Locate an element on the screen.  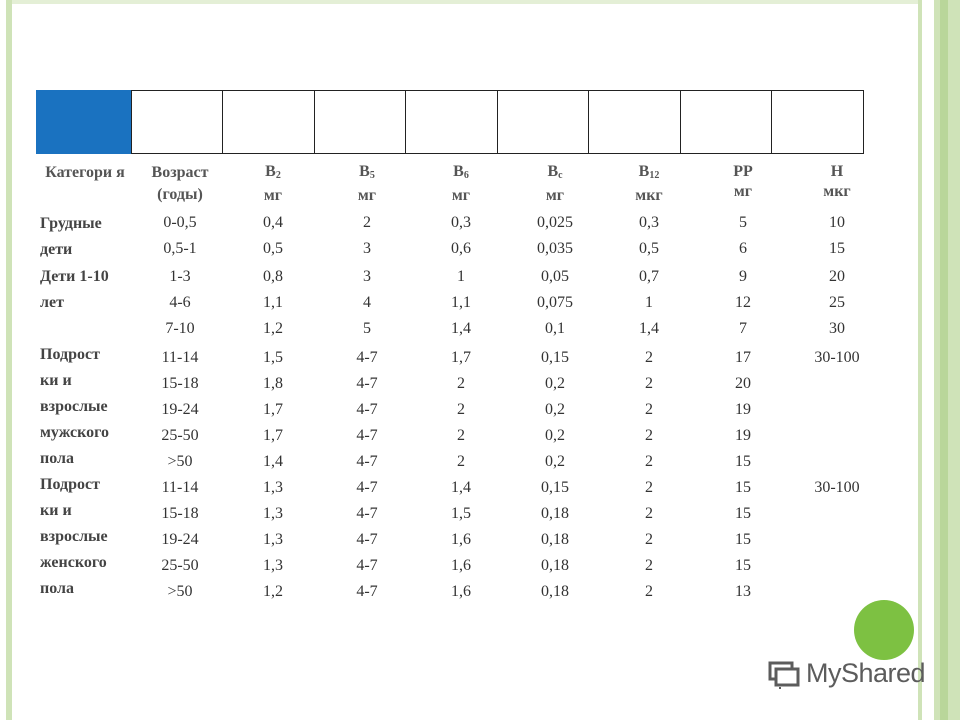
table-cell: 0,7 is located at coordinates (649, 276).